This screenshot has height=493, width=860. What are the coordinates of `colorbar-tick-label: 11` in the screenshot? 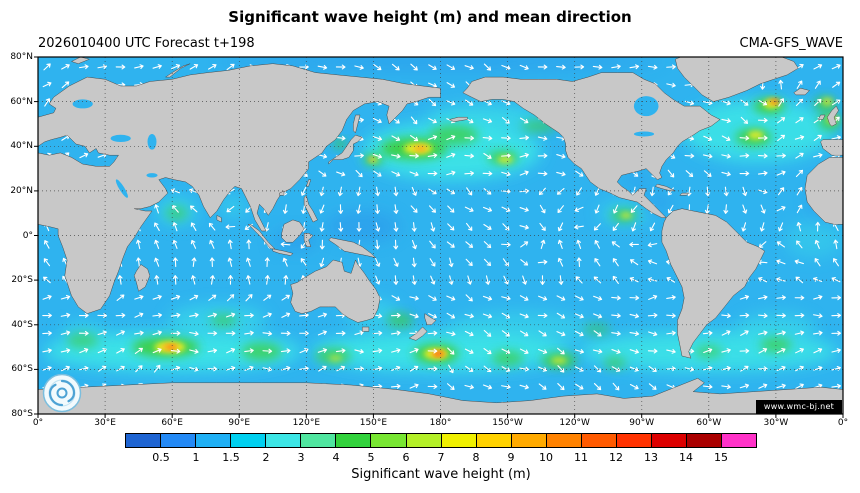 It's located at (581, 457).